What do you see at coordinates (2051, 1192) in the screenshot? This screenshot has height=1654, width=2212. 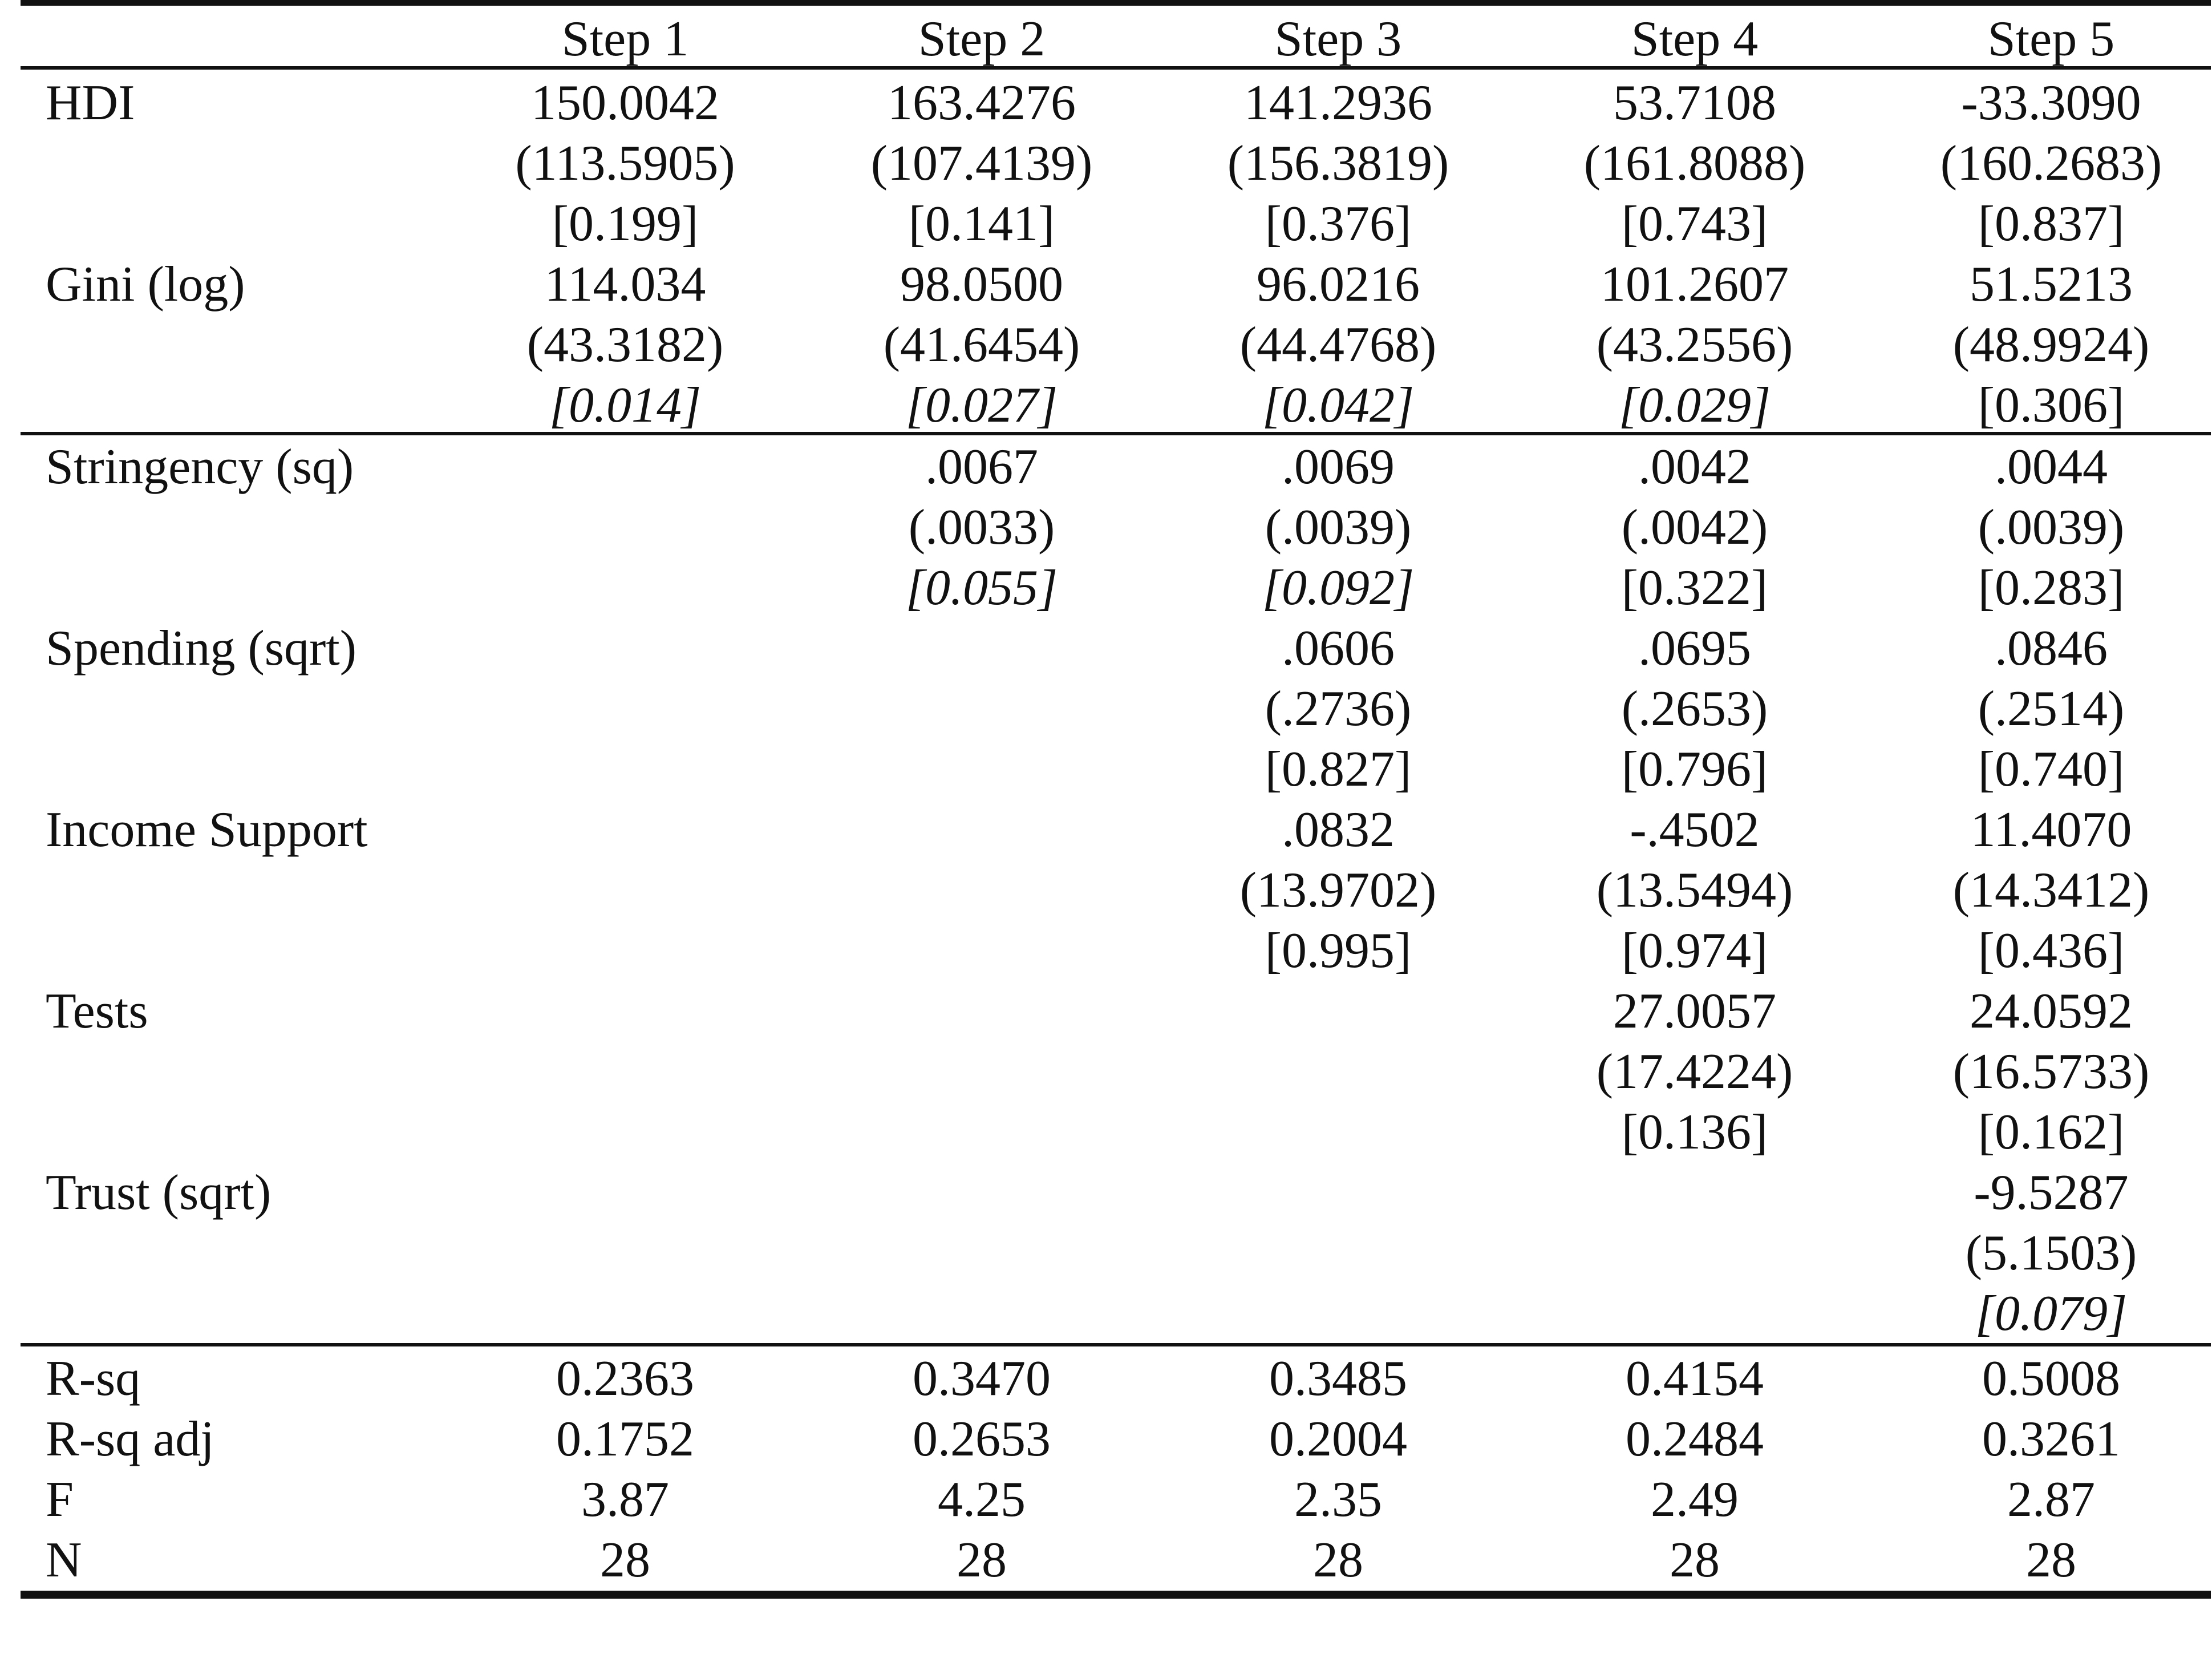 I see `table-cell: -9.5287` at bounding box center [2051, 1192].